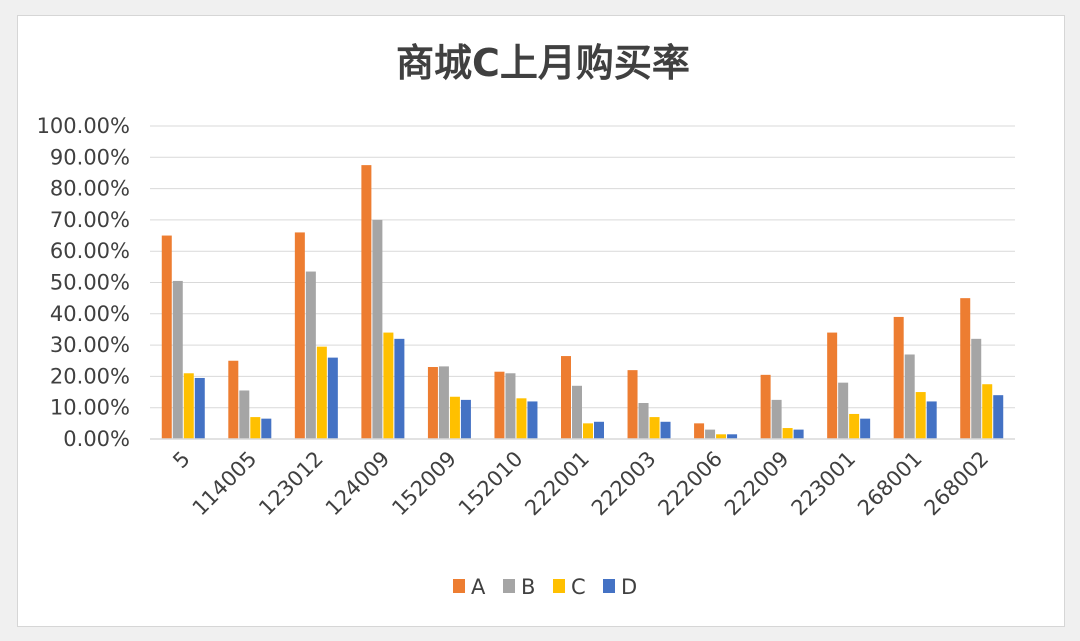  I want to click on x-tick-label: 222009, so click(757, 484).